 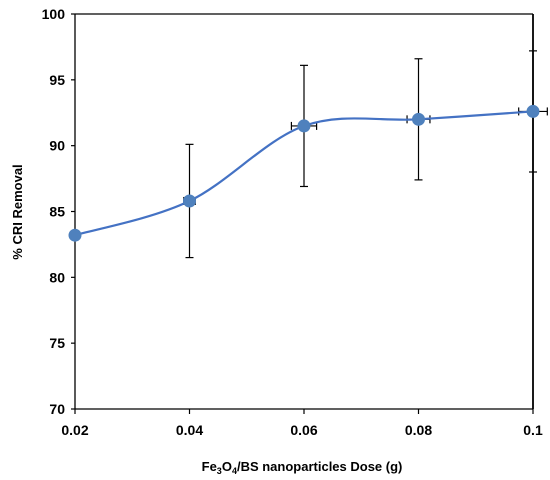 I want to click on x-tick-label: 0.06, so click(x=303, y=430).